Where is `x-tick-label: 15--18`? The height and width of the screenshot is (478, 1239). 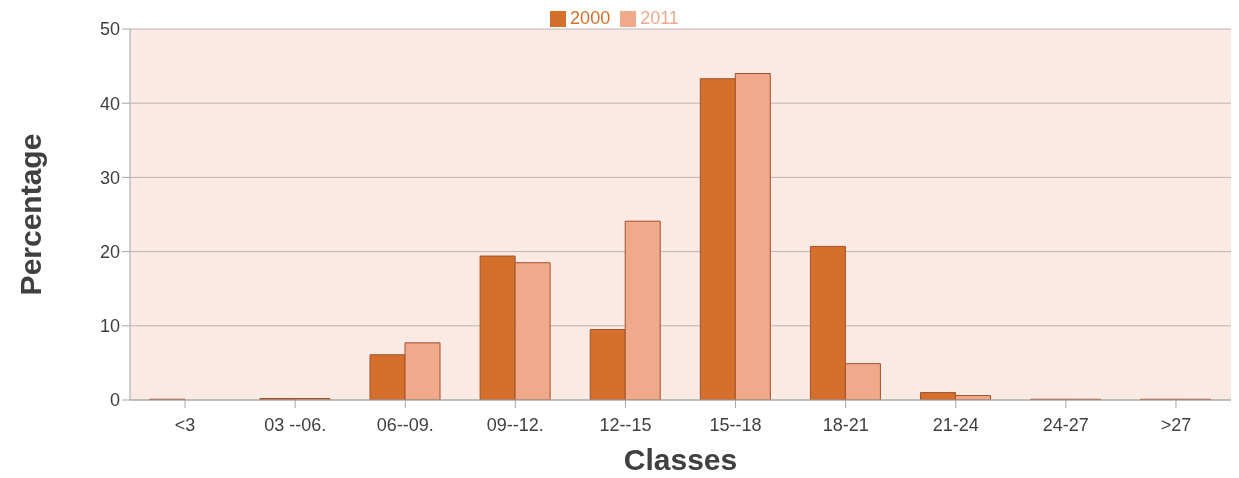
x-tick-label: 15--18 is located at coordinates (735, 424).